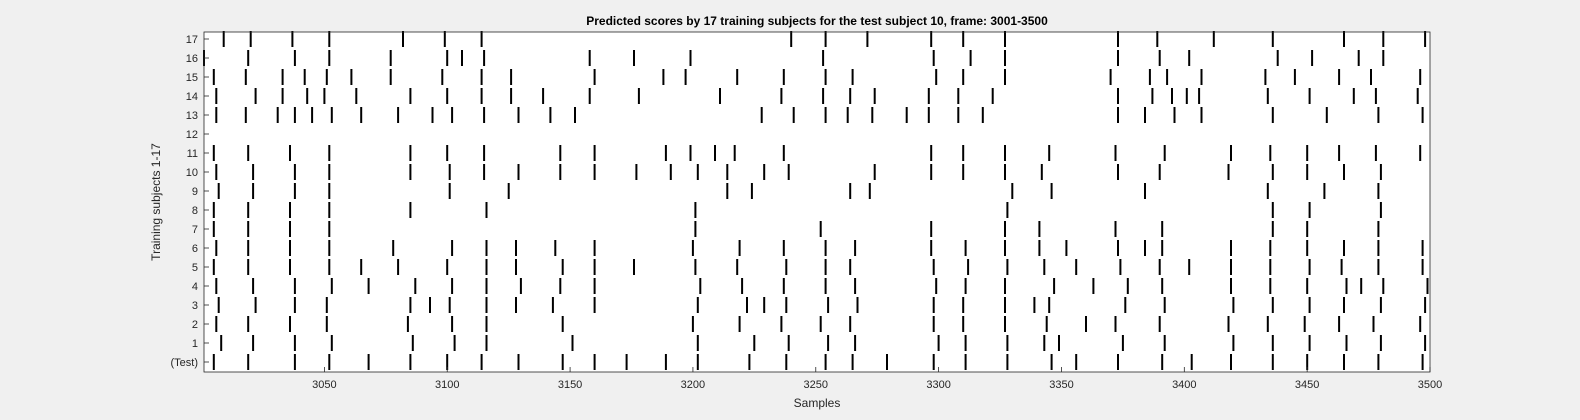 This screenshot has height=420, width=1580. What do you see at coordinates (816, 385) in the screenshot?
I see `x-tick-label: 3250` at bounding box center [816, 385].